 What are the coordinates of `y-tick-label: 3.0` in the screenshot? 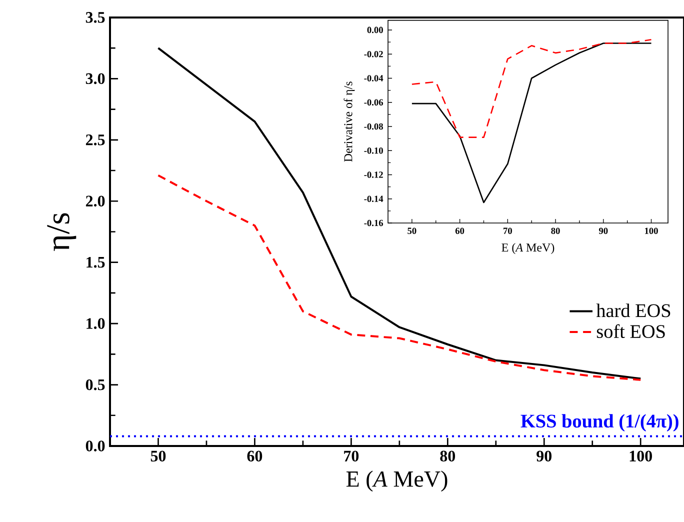 It's located at (95, 78).